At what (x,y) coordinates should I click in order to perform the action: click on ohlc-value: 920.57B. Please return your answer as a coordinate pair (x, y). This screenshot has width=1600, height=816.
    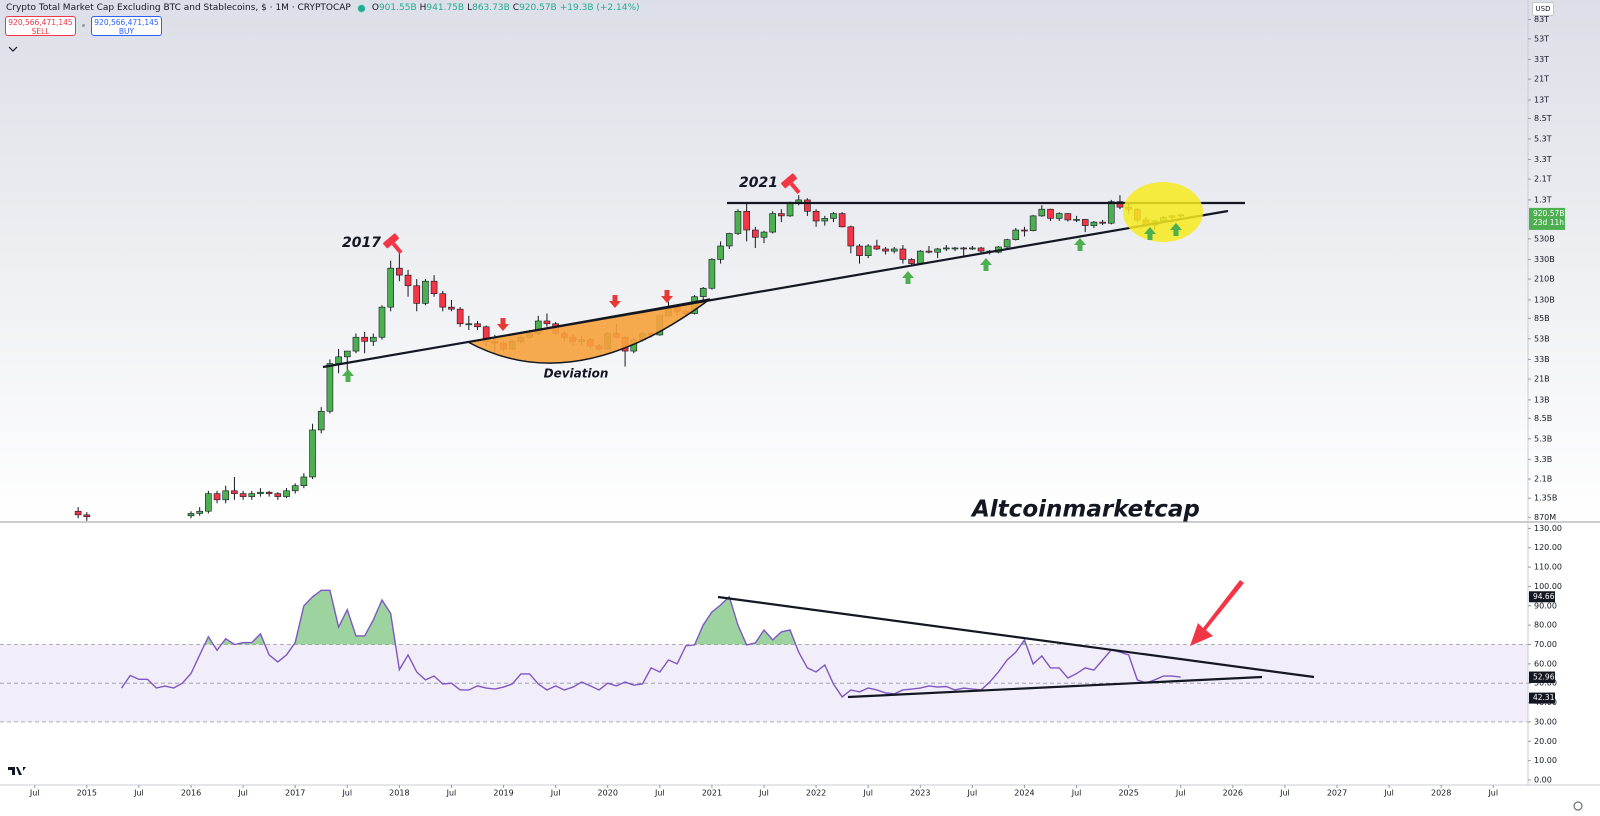
    Looking at the image, I should click on (538, 8).